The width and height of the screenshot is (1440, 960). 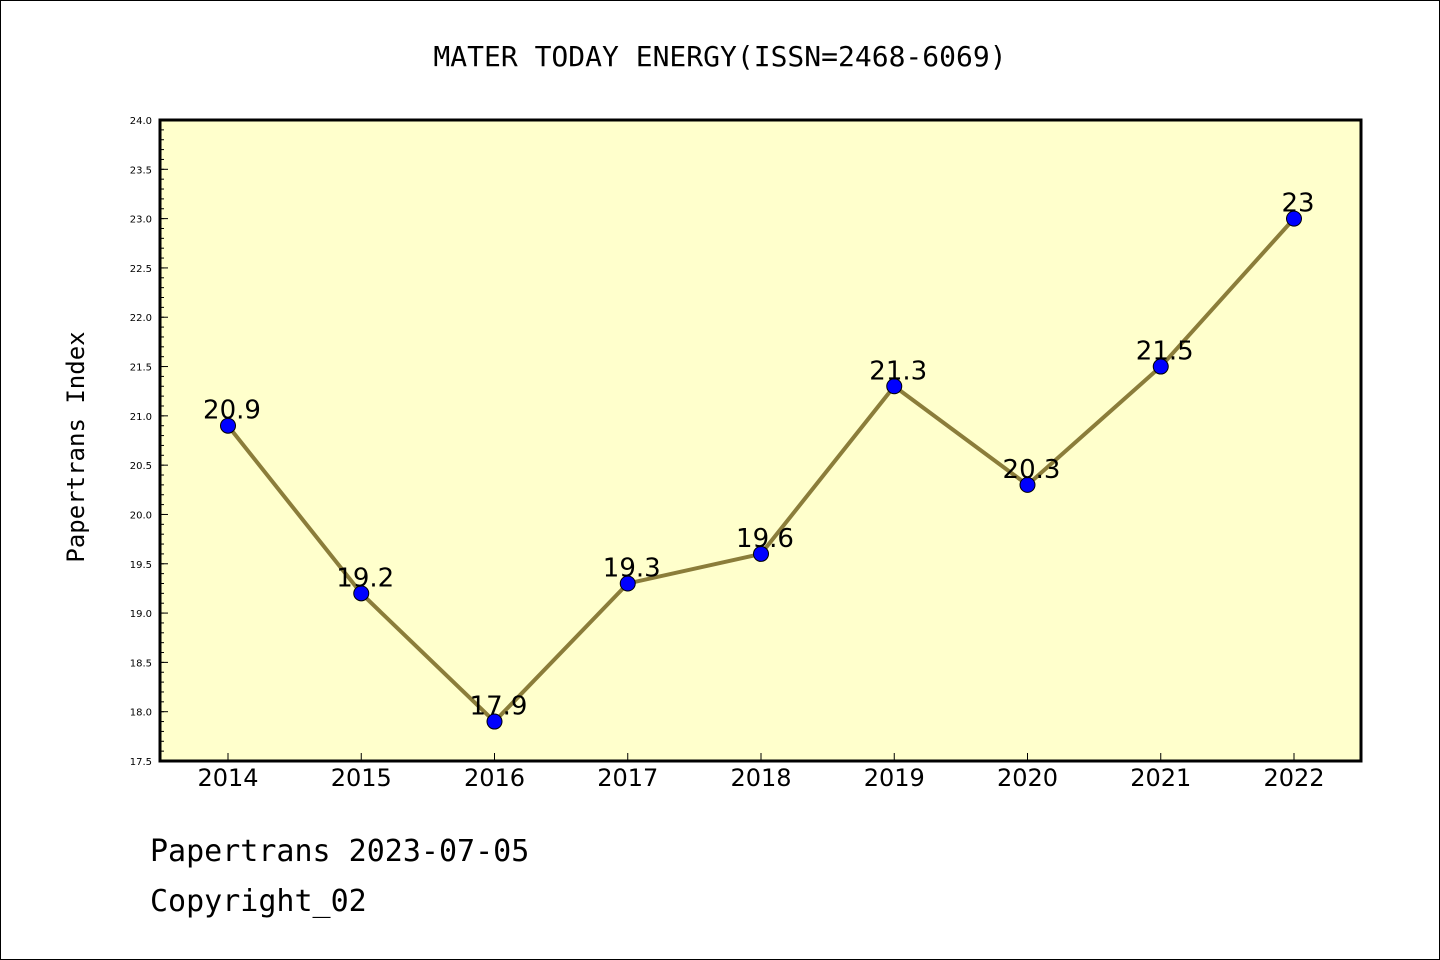 What do you see at coordinates (141, 663) in the screenshot?
I see `y-tick-label: 18.5` at bounding box center [141, 663].